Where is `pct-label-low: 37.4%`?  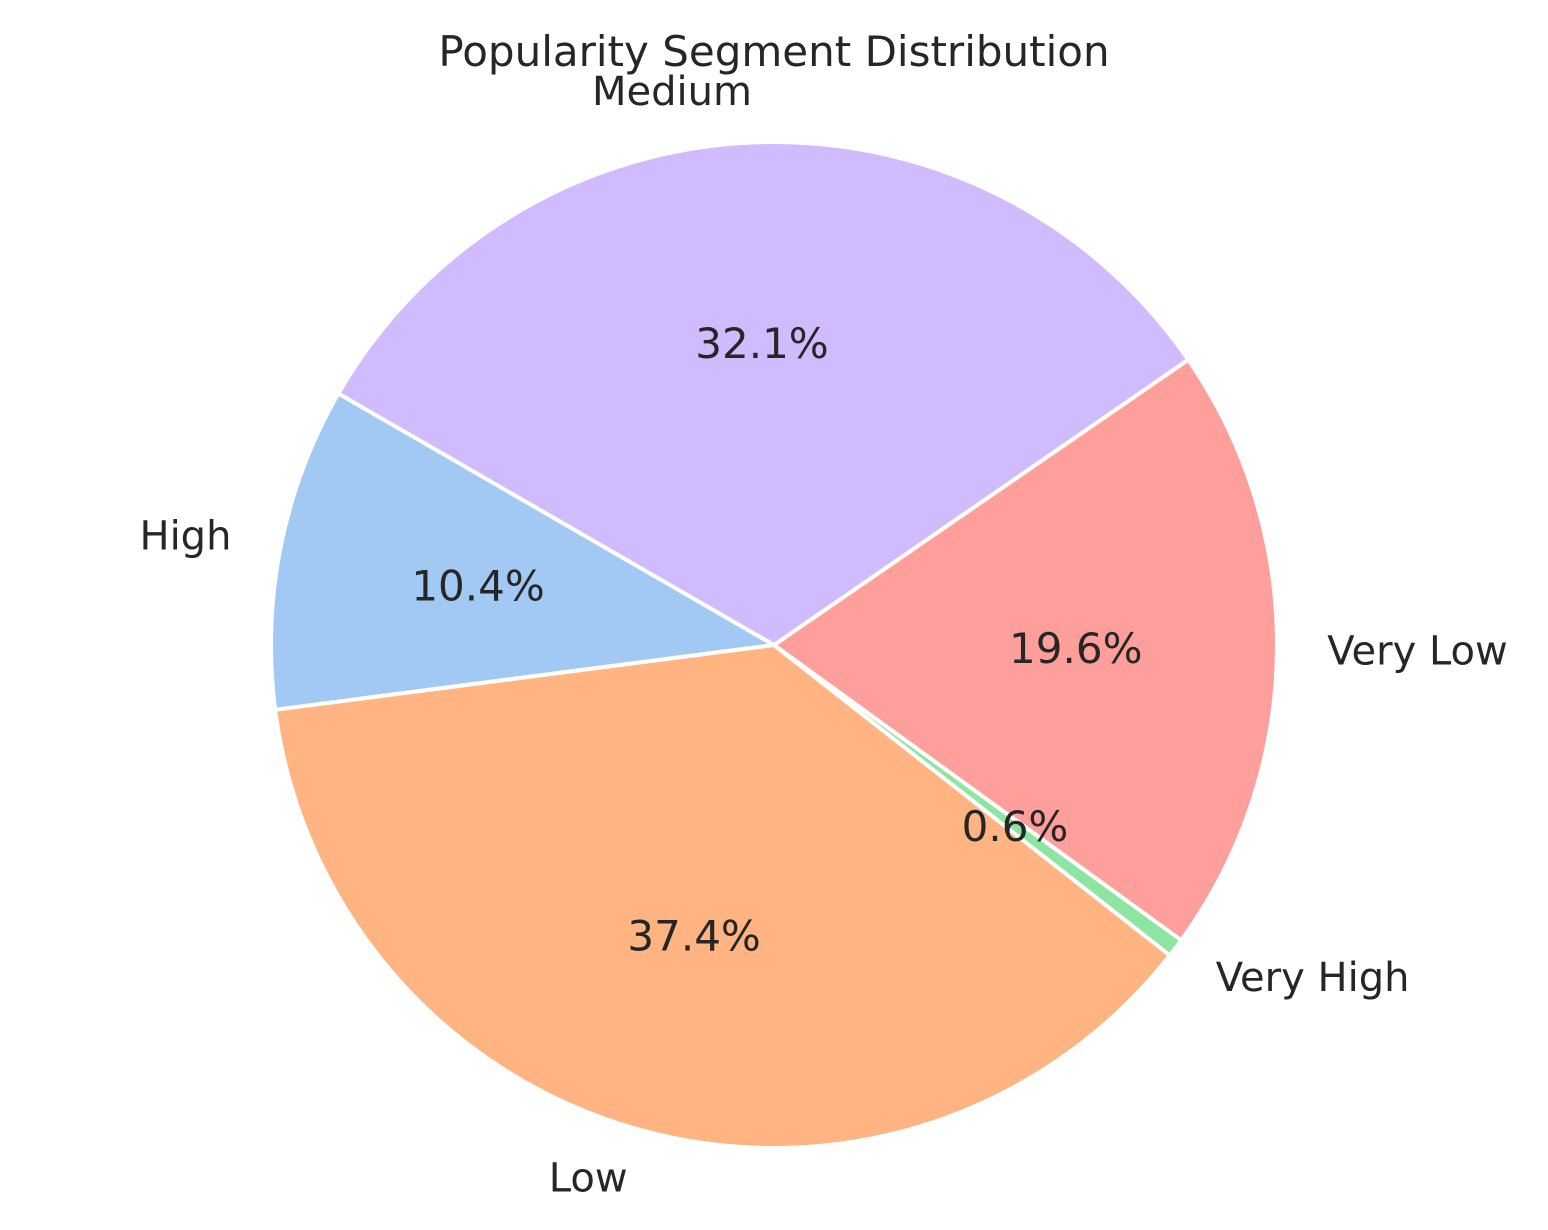 pct-label-low: 37.4% is located at coordinates (693, 936).